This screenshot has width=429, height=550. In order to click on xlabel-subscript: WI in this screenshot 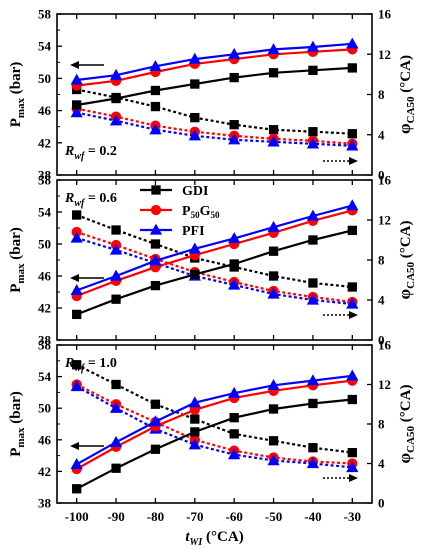, I will do `click(196, 542)`.